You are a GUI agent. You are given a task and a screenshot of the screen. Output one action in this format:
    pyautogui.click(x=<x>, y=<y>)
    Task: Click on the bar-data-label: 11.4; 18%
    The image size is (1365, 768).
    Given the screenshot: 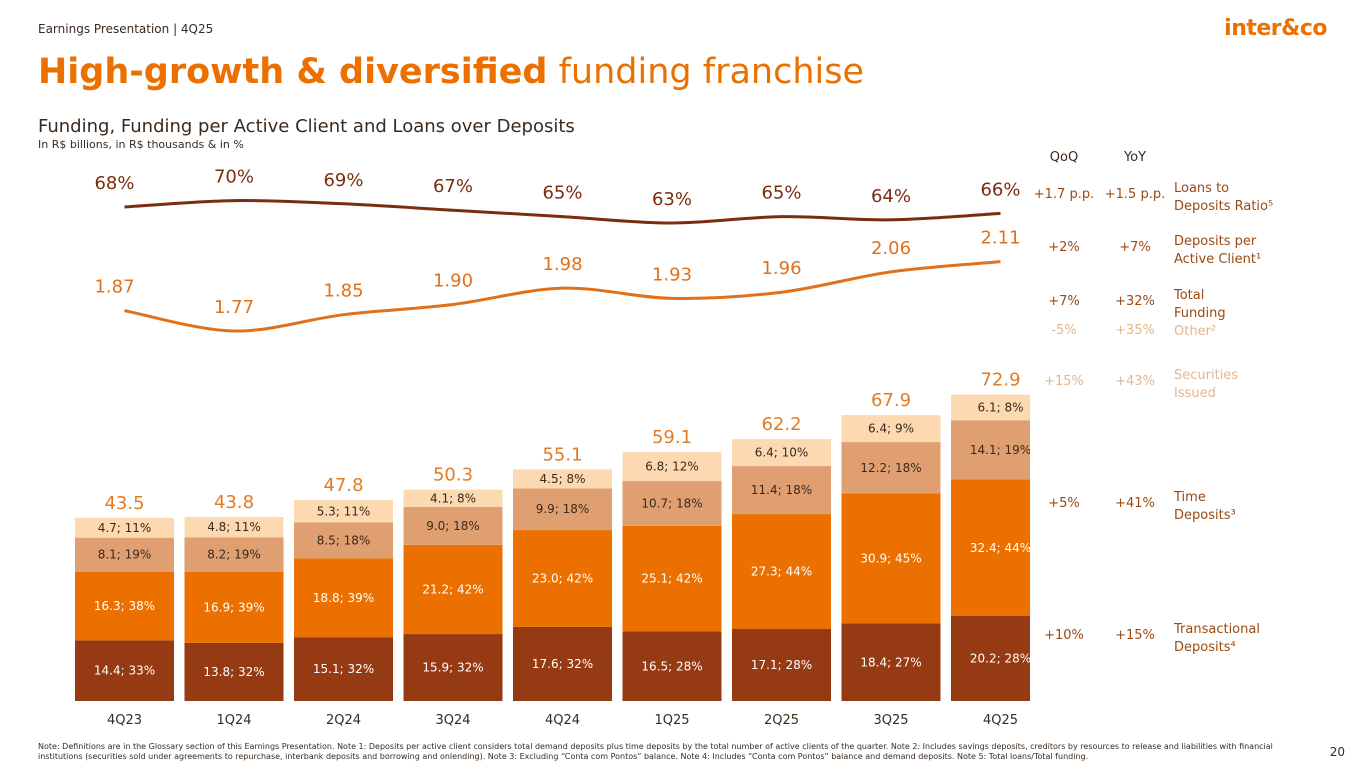 What is the action you would take?
    pyautogui.click(x=781, y=490)
    